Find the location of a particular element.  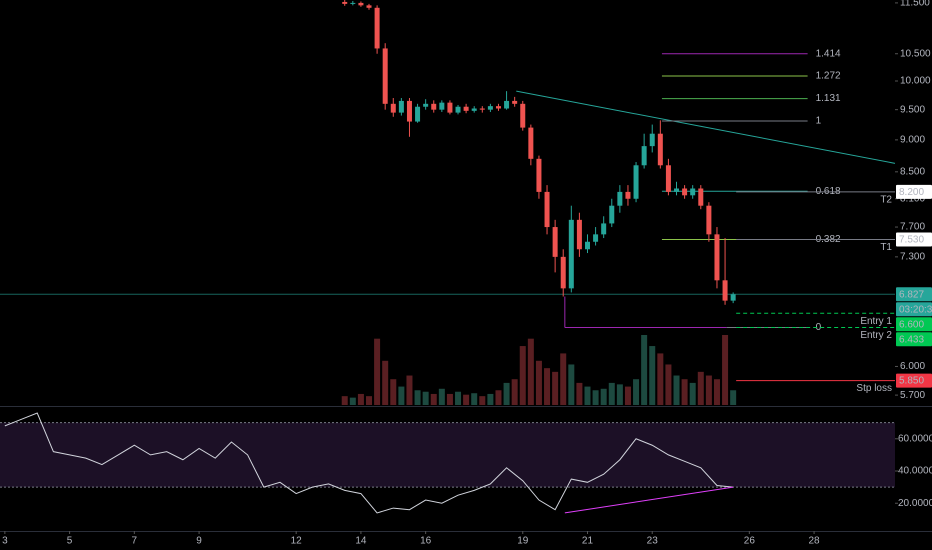

x-tick-label: 26 is located at coordinates (750, 541).